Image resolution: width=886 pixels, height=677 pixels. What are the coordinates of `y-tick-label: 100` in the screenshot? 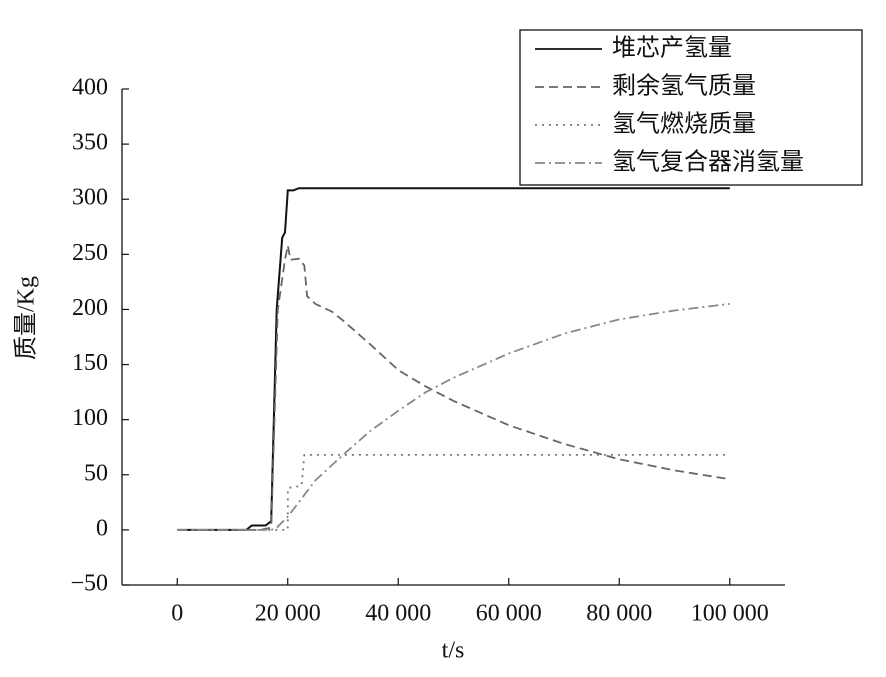 It's located at (90, 418).